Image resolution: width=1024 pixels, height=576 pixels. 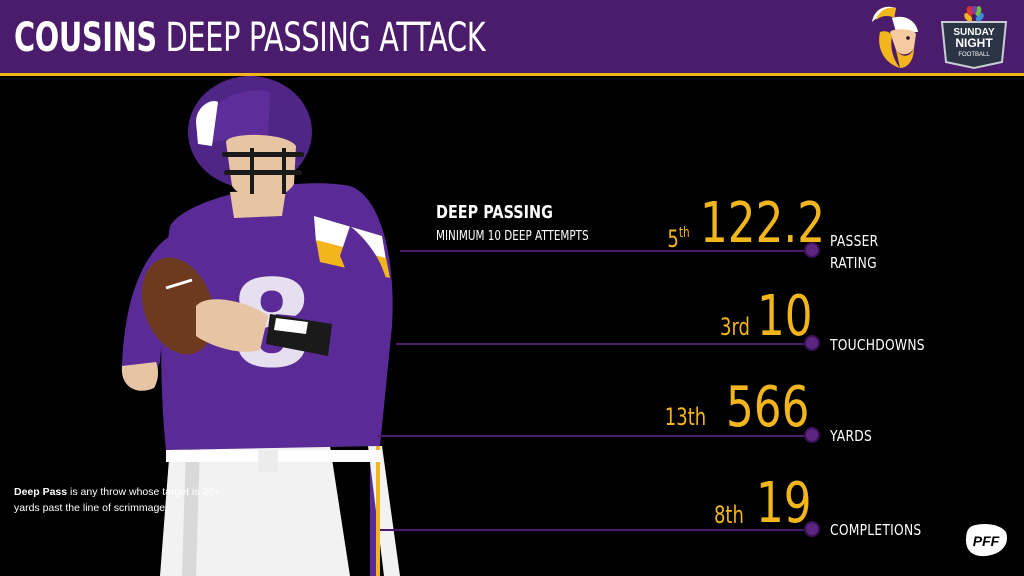 I want to click on snf-line2: NIGHT, so click(x=974, y=43).